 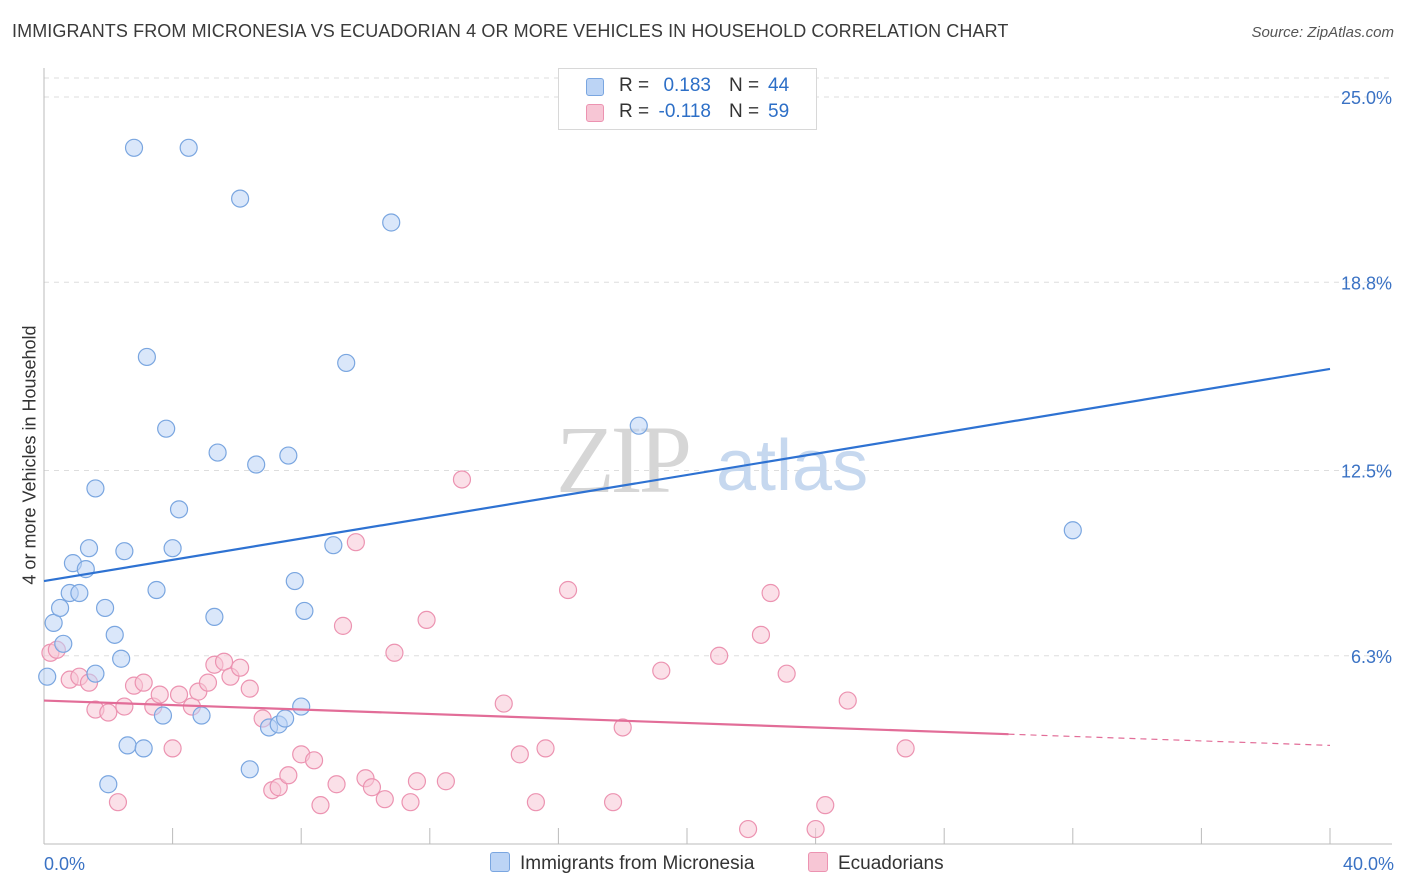 What do you see at coordinates (64, 864) in the screenshot?
I see `x-tick-label: 0.0%` at bounding box center [64, 864].